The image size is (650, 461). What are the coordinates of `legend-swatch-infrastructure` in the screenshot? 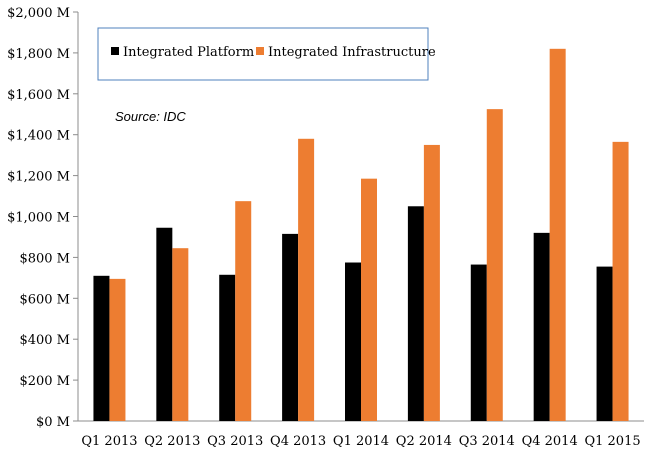 It's located at (260, 51).